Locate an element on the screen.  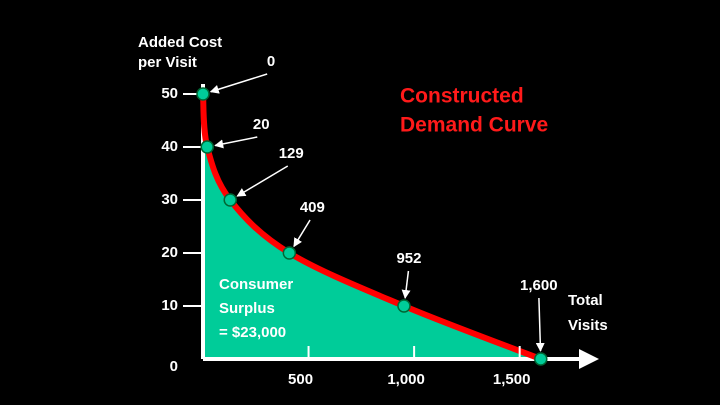
point-label: 1,600 is located at coordinates (539, 285).